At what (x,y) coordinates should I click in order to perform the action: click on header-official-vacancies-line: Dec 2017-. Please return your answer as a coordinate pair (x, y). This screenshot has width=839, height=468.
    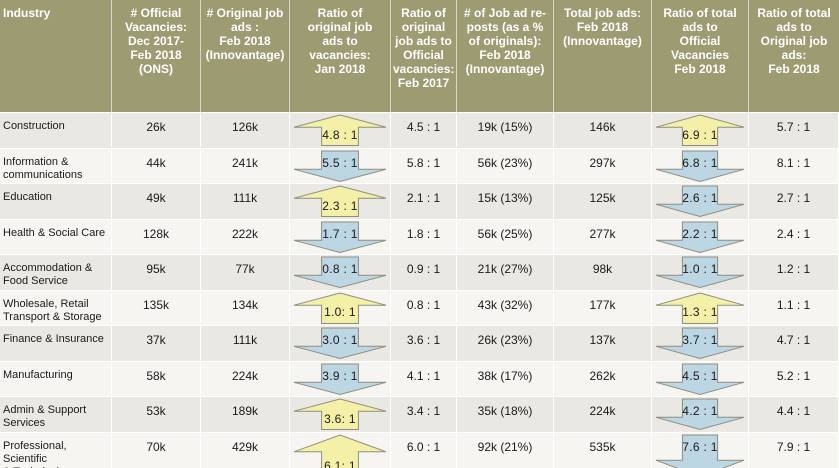
    Looking at the image, I should click on (156, 41).